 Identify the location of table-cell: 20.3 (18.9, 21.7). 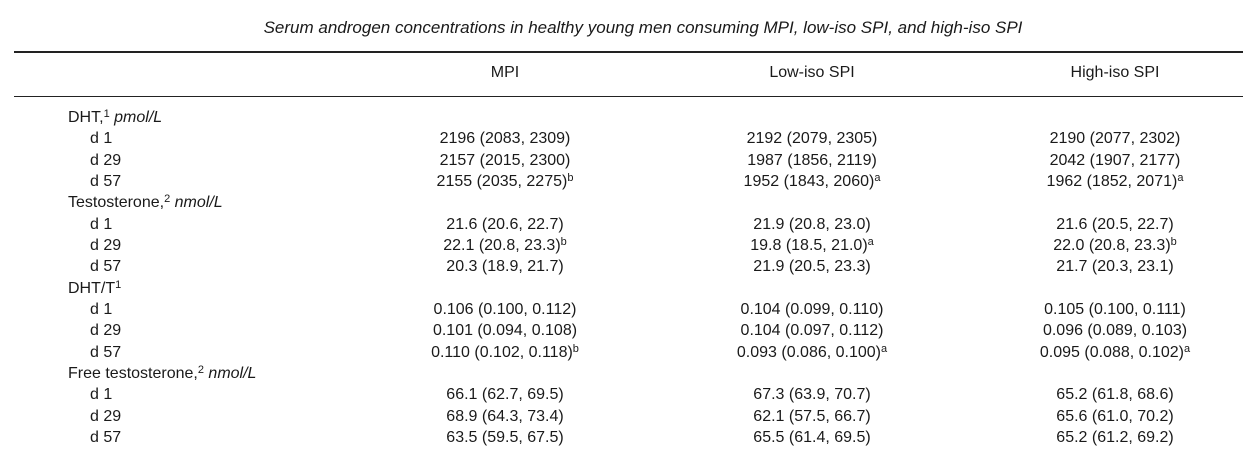
(504, 267).